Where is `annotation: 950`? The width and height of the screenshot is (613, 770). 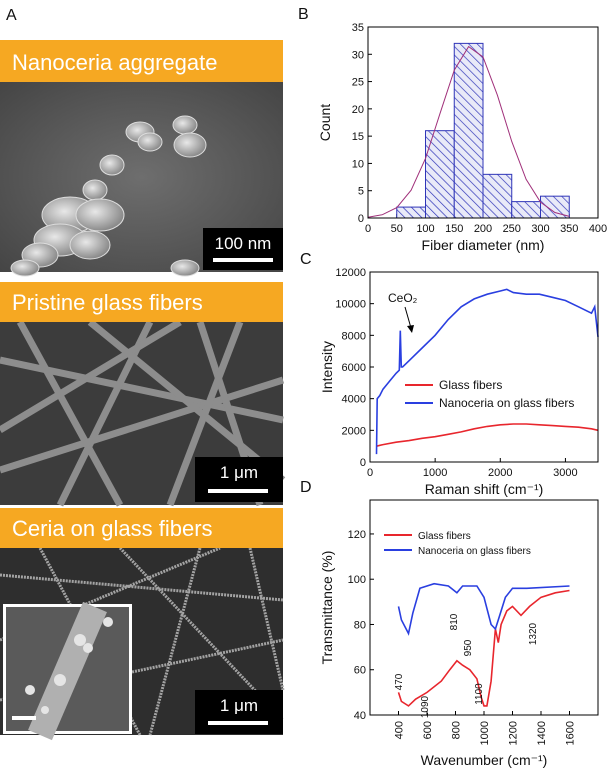
annotation: 950 is located at coordinates (468, 647).